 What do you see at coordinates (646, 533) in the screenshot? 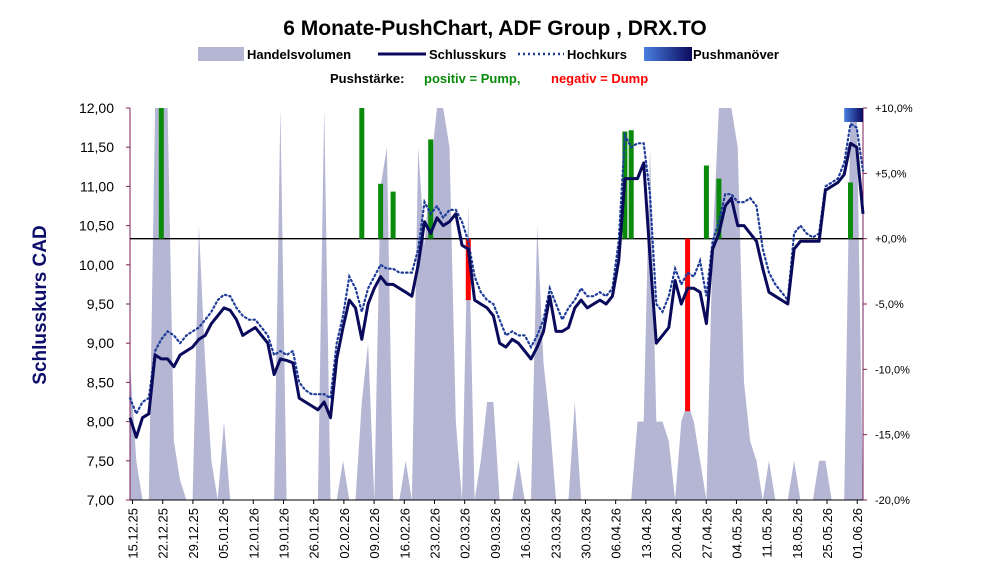
I see `x-tick-label: 13.04.26` at bounding box center [646, 533].